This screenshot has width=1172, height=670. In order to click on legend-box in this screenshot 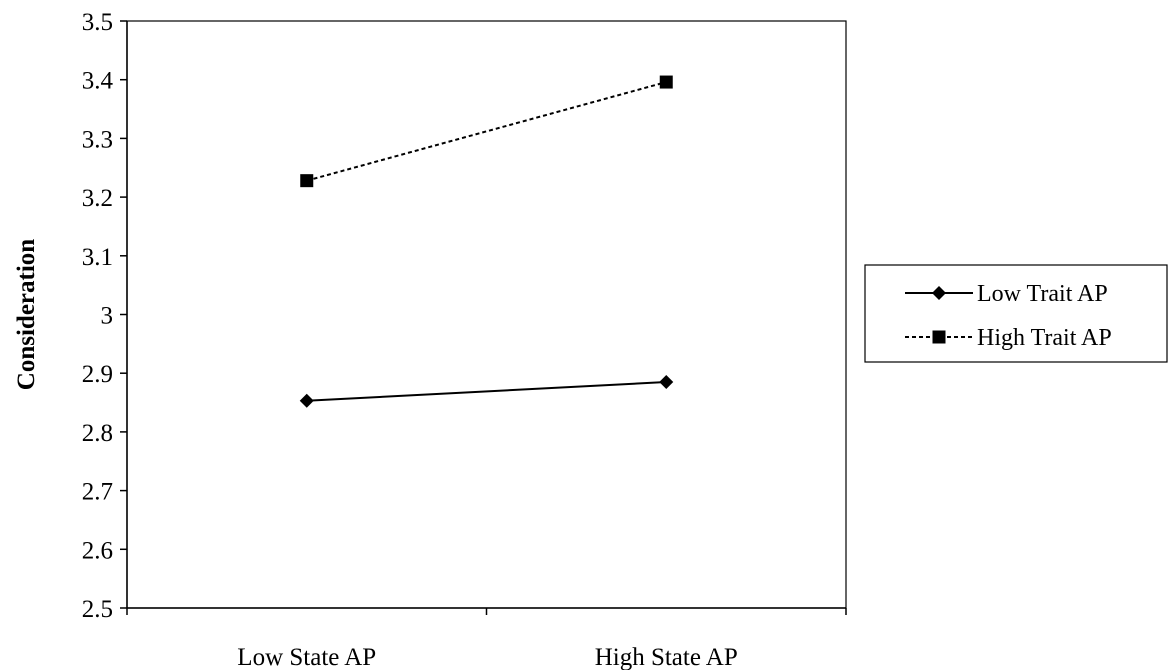, I will do `click(1016, 313)`.